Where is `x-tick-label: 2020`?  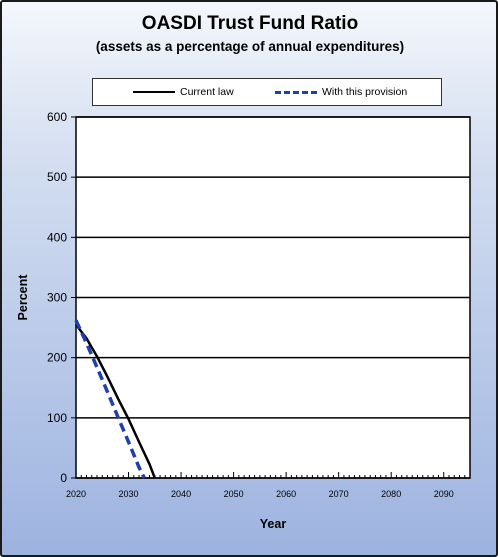 x-tick-label: 2020 is located at coordinates (76, 494).